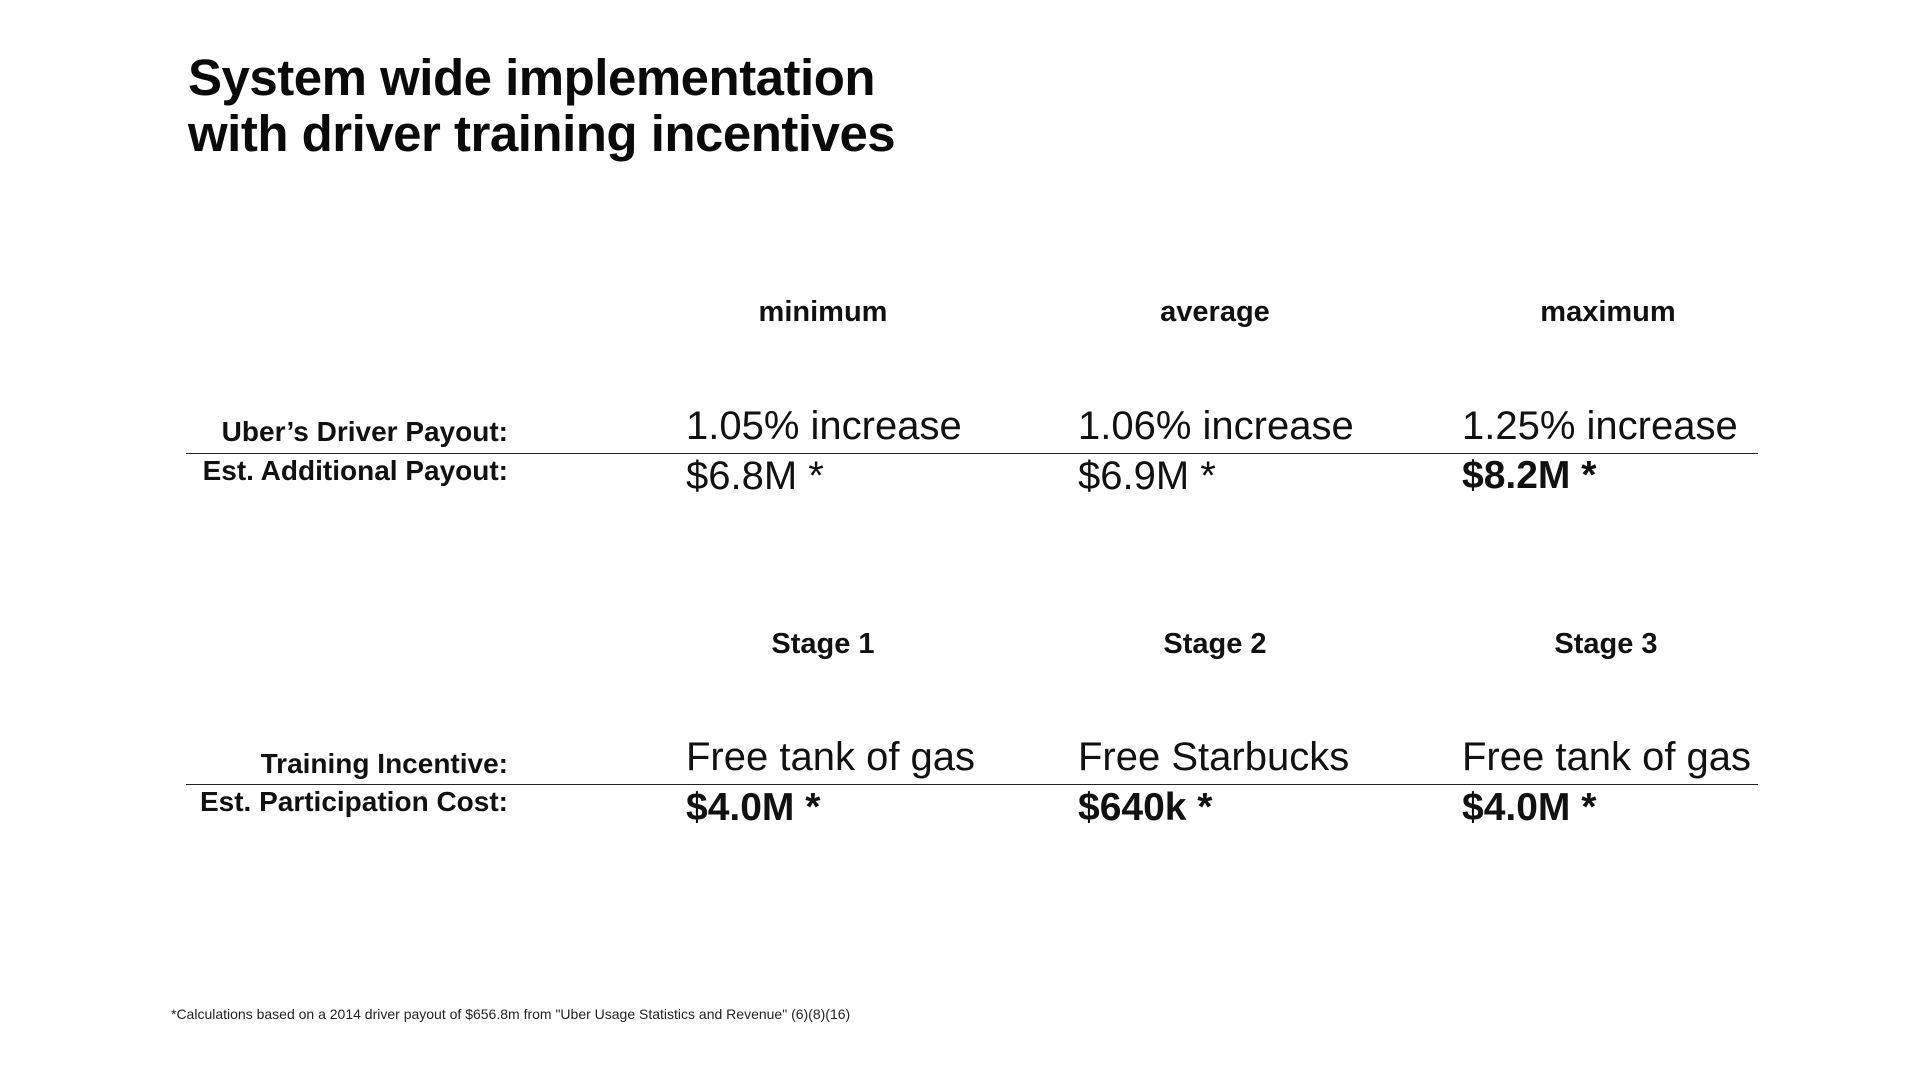  I want to click on slide-title-line-1: System wide implementation, so click(532, 77).